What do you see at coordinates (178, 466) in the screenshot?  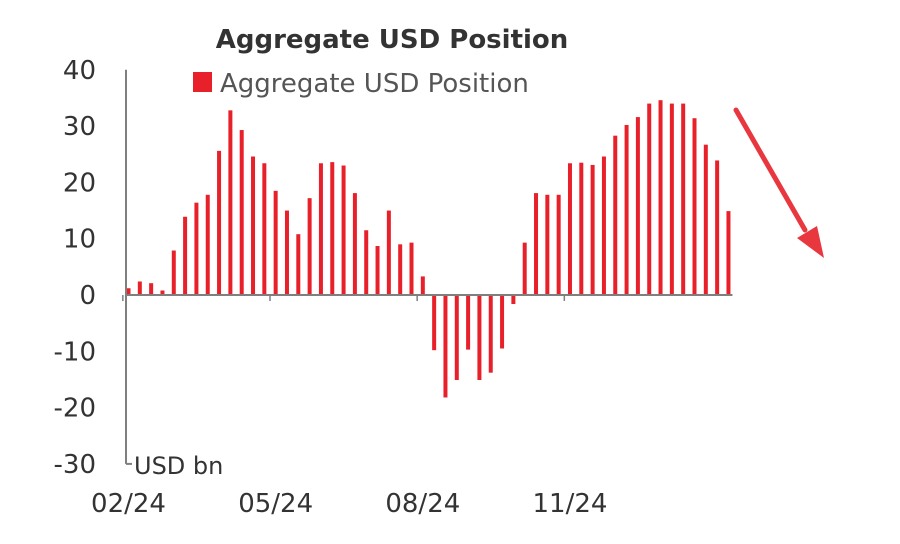 I see `unit-label: USD bn` at bounding box center [178, 466].